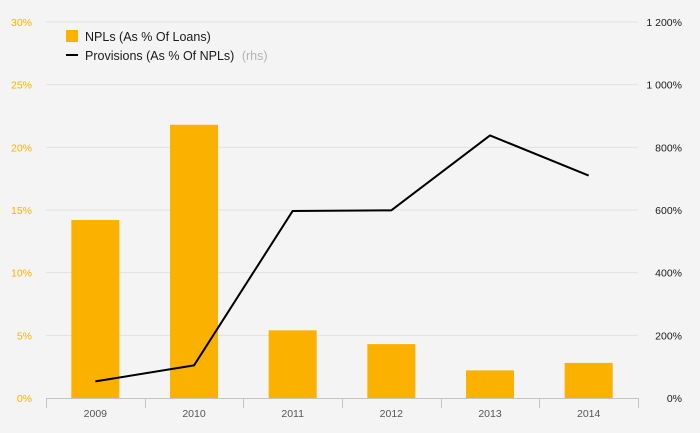 Image resolution: width=700 pixels, height=433 pixels. What do you see at coordinates (21, 211) in the screenshot?
I see `y-left-tick-label: 15%` at bounding box center [21, 211].